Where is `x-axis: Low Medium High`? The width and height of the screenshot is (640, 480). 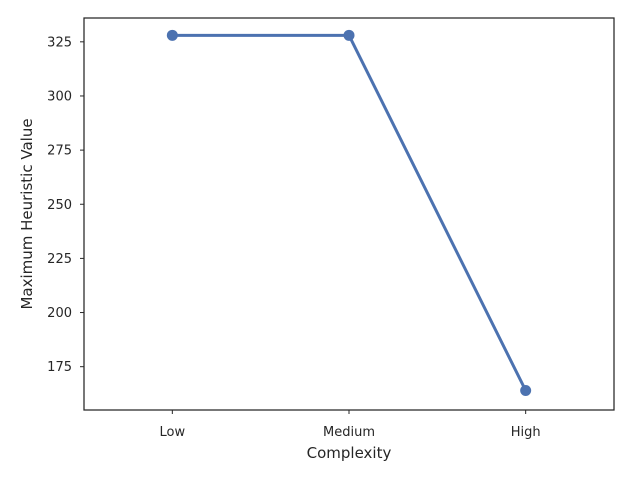
x-axis: Low Medium High is located at coordinates (350, 425).